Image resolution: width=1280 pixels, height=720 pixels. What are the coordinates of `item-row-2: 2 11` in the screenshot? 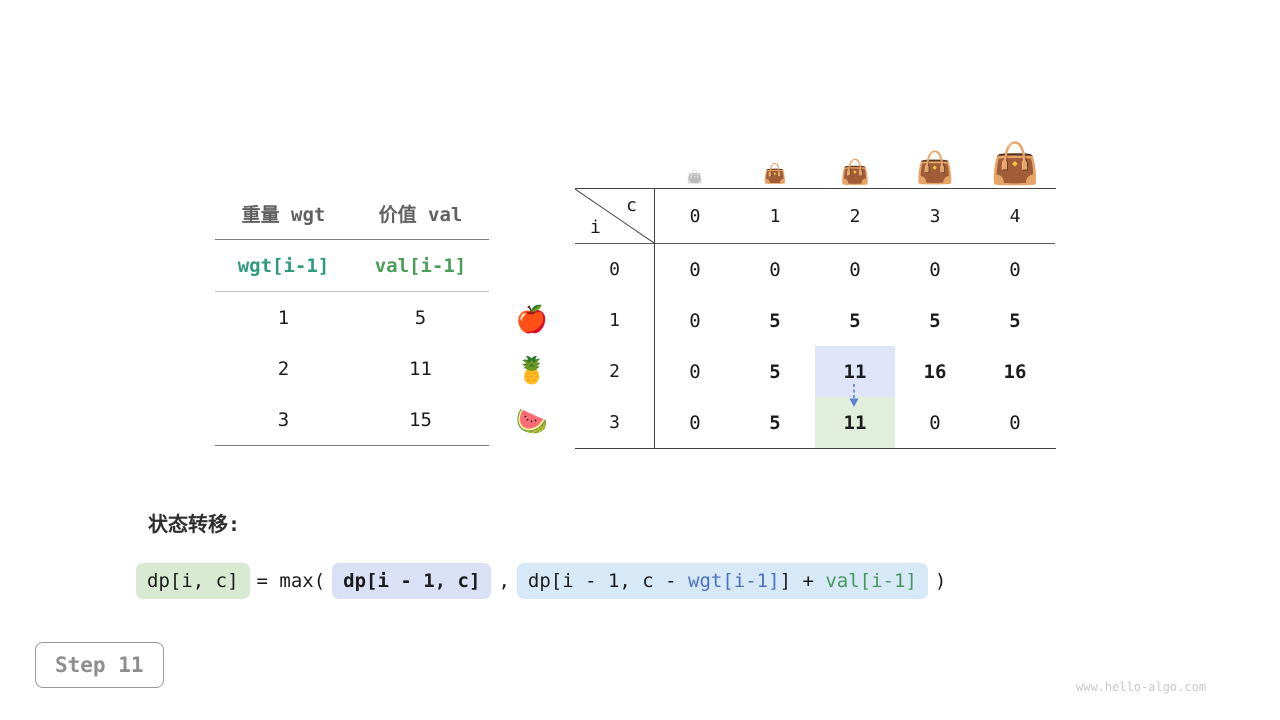 It's located at (352, 368).